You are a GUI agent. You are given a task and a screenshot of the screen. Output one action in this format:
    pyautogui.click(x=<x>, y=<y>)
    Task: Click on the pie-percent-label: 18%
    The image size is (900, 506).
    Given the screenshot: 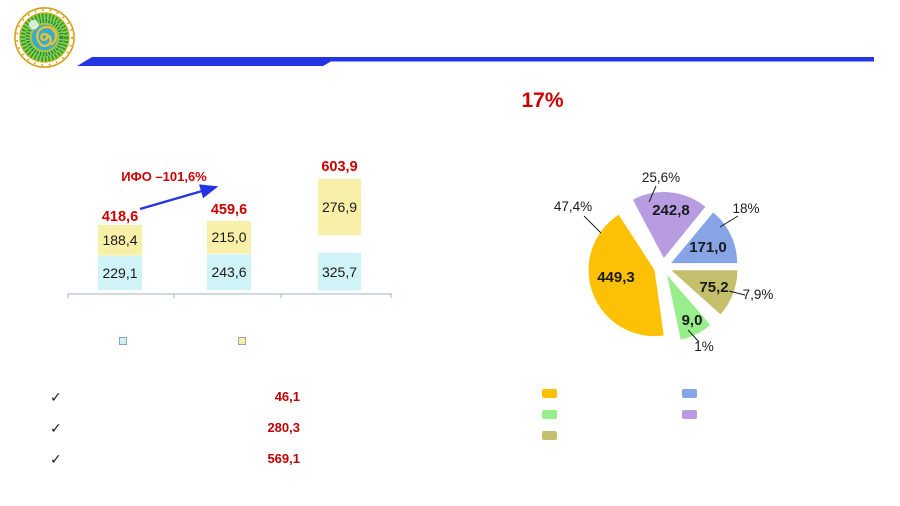 What is the action you would take?
    pyautogui.click(x=745, y=208)
    